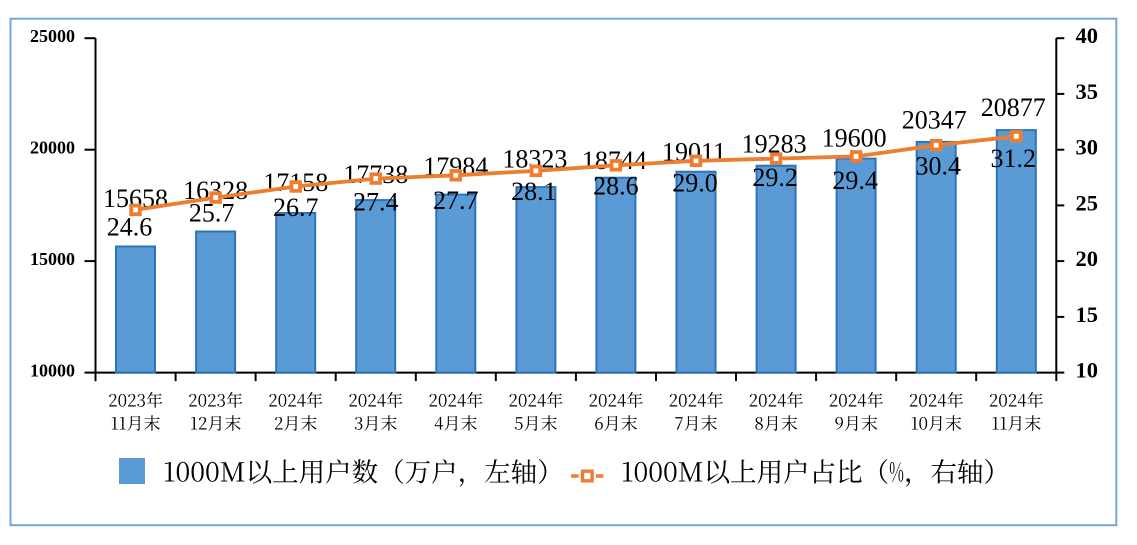 The height and width of the screenshot is (545, 1137). Describe the element at coordinates (534, 191) in the screenshot. I see `svg-text: 28.1` at that location.